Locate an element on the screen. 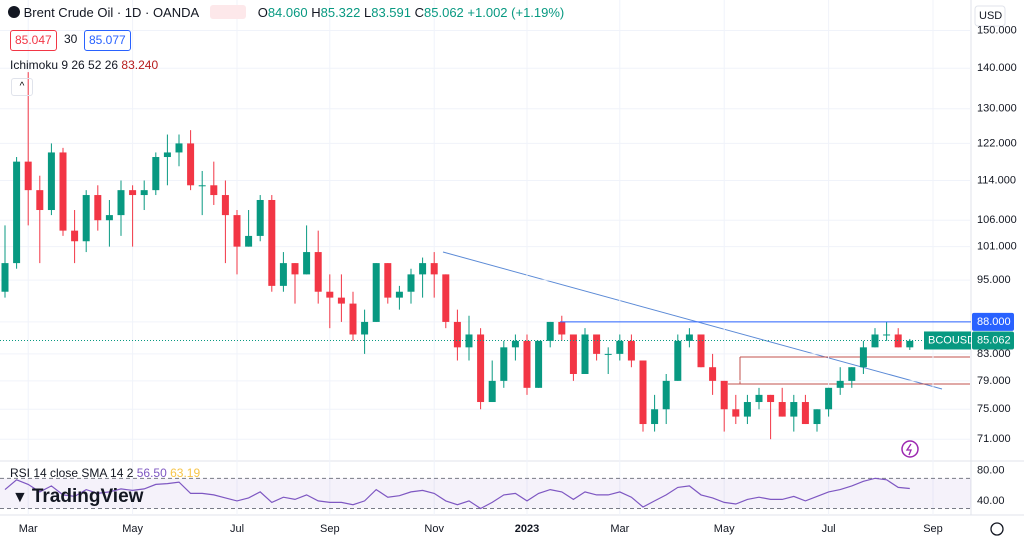  event-icon-bolt is located at coordinates (908, 449).